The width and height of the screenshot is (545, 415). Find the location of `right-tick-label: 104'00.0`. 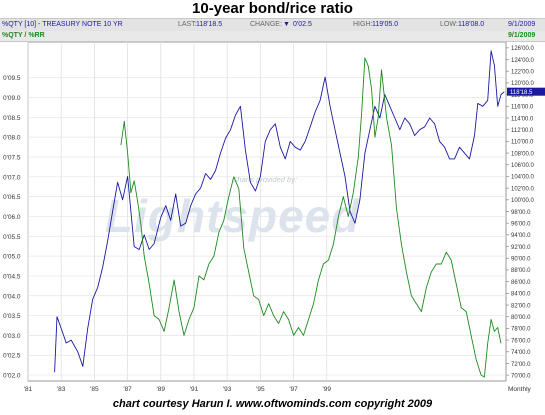

right-tick-label: 104'00.0 is located at coordinates (522, 178).